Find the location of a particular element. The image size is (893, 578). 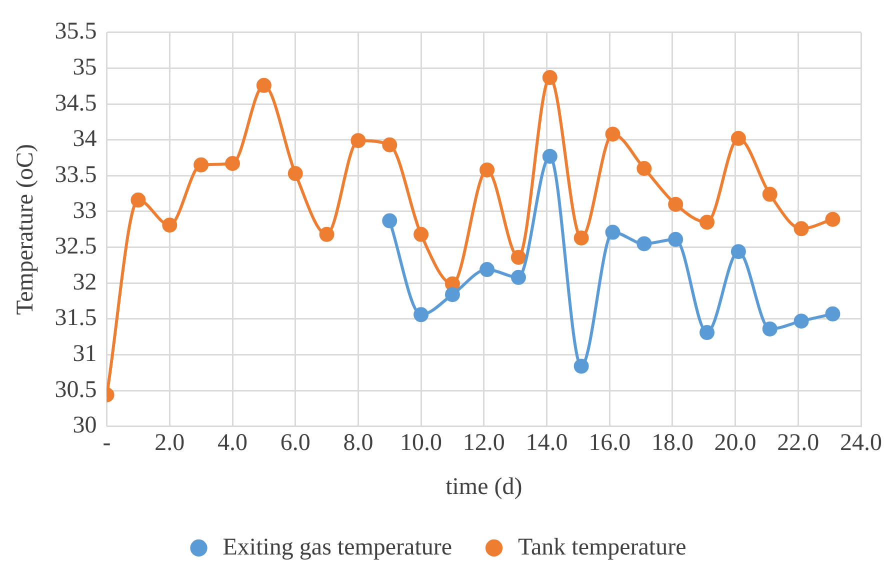

x-tick-label: 14.0 is located at coordinates (547, 443).